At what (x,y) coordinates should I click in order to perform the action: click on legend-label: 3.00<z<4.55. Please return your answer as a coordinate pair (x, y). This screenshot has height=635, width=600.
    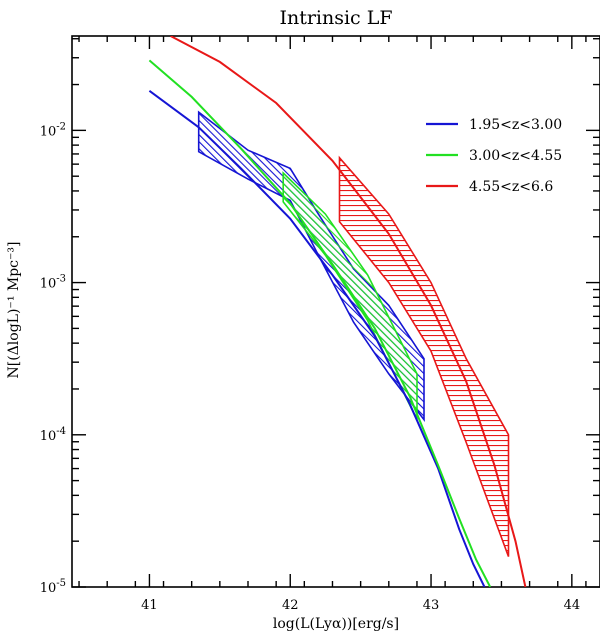
    Looking at the image, I should click on (515, 156).